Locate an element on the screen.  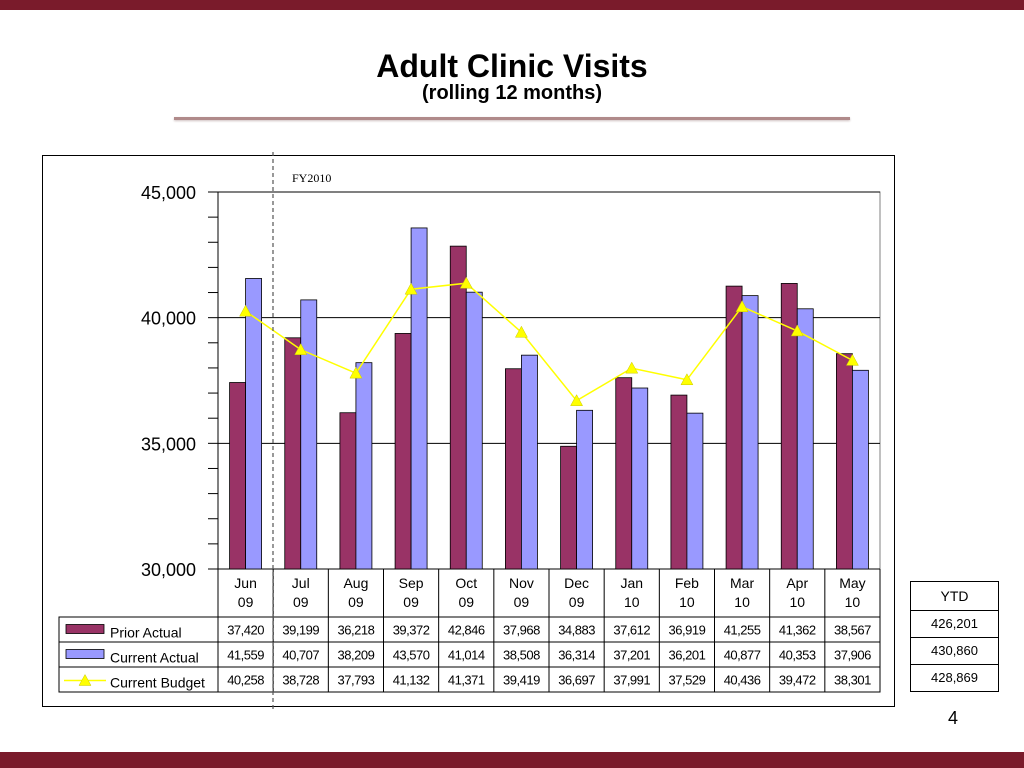
data-table-cell: 36,314 is located at coordinates (576, 655).